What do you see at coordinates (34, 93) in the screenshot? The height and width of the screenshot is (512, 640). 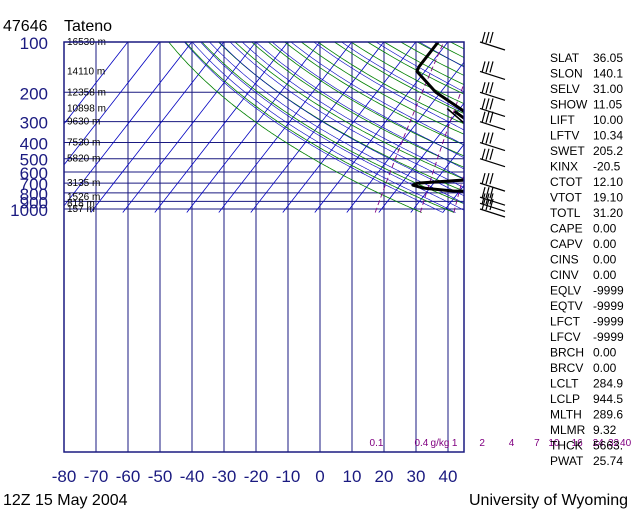 I see `pressure-tick-label: 200` at bounding box center [34, 93].